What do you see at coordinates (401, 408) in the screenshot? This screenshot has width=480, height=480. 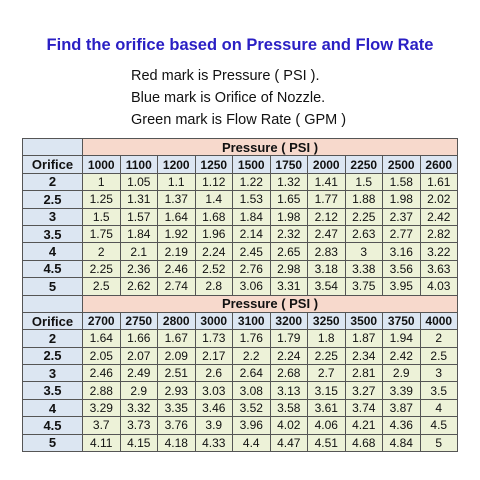 I see `flow-cell: 3.87` at bounding box center [401, 408].